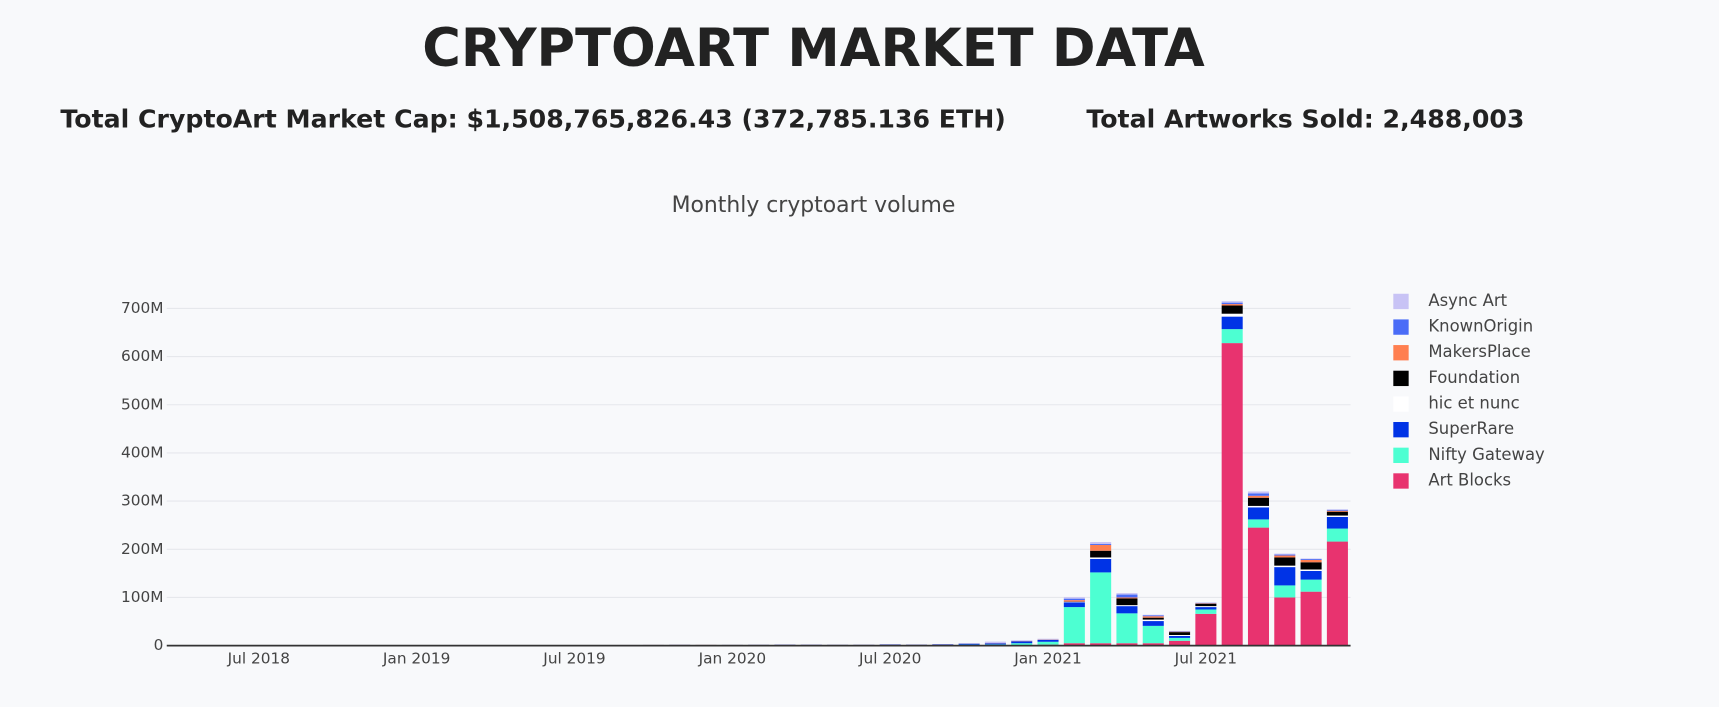  I want to click on y-tick-label: 400M, so click(142, 452).